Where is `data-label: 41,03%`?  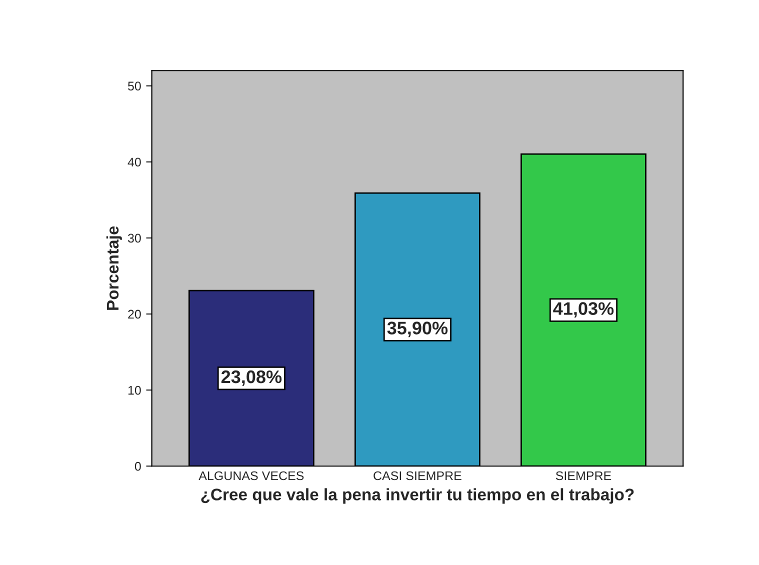
data-label: 41,03% is located at coordinates (583, 310).